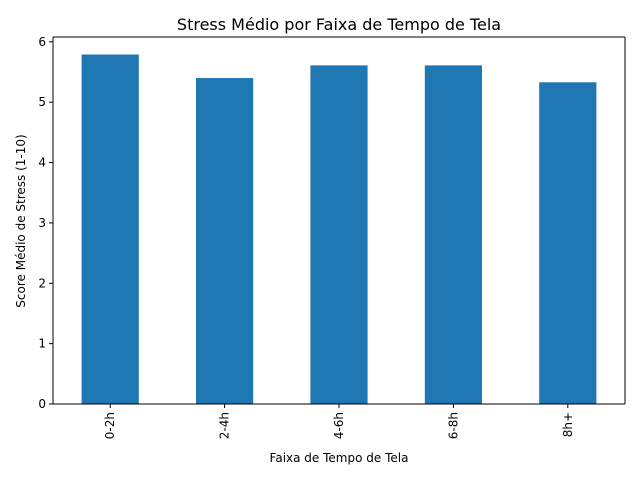  I want to click on y-tick-label: 6, so click(42, 42).